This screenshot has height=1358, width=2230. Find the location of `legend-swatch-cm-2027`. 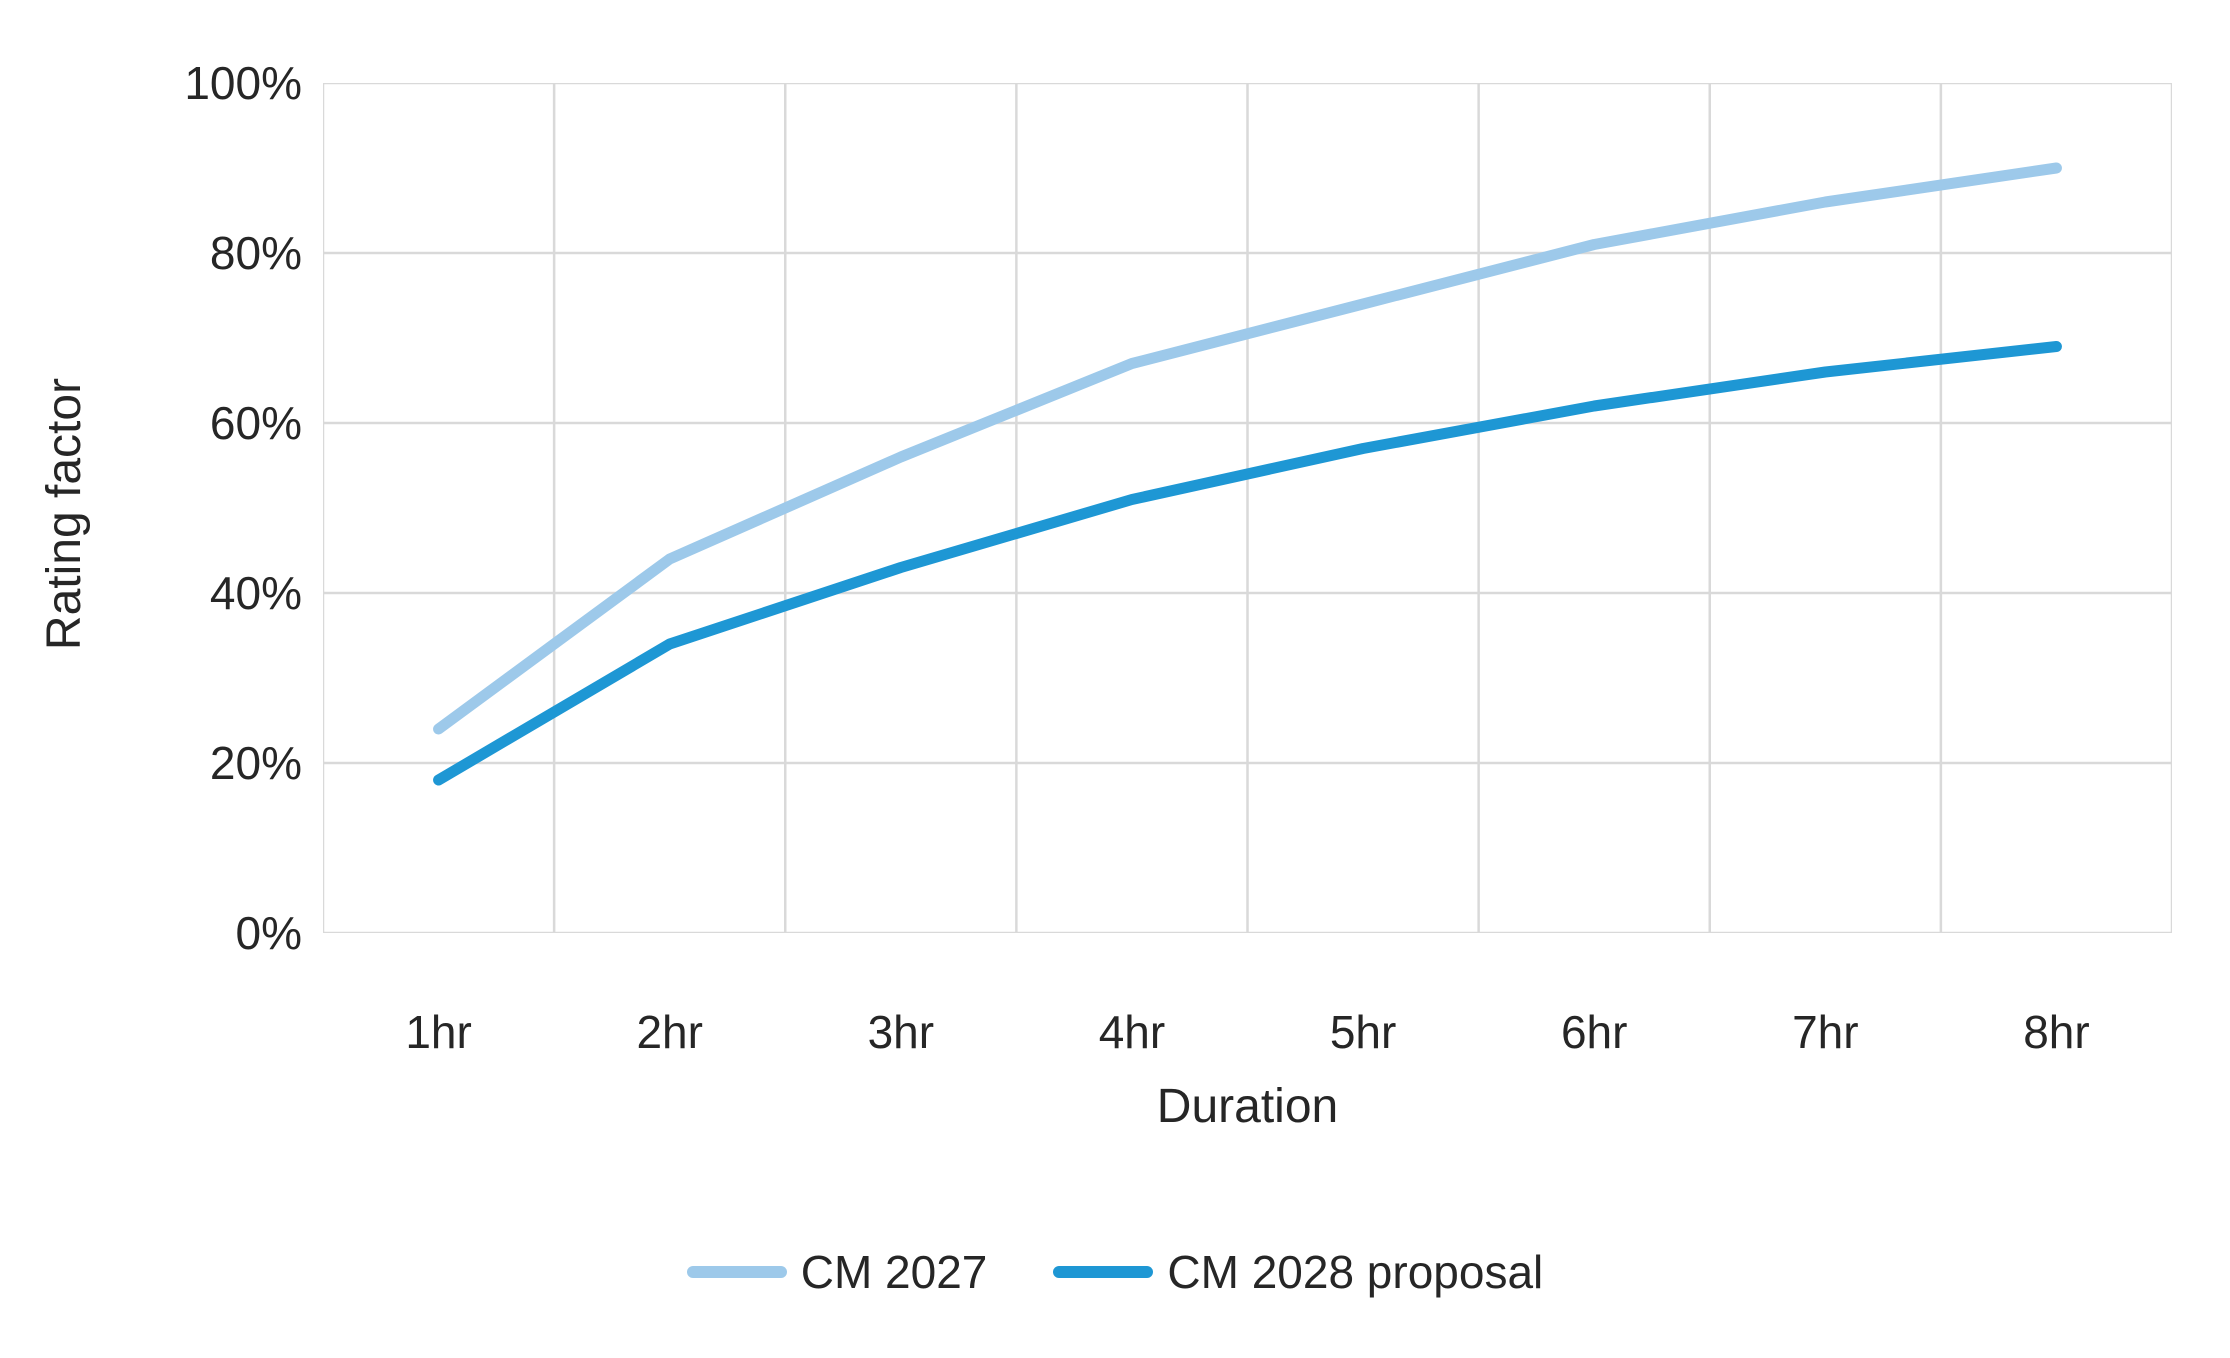

legend-swatch-cm-2027 is located at coordinates (736, 1272).